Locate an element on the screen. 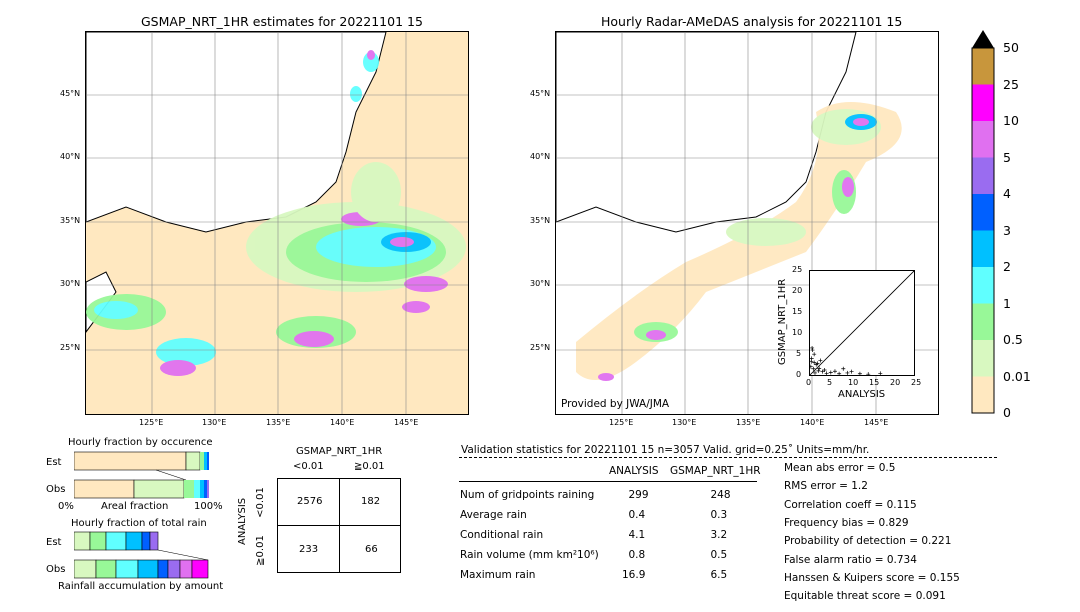 This screenshot has height=612, width=1080. map0-lat-label: 30°N is located at coordinates (70, 283).